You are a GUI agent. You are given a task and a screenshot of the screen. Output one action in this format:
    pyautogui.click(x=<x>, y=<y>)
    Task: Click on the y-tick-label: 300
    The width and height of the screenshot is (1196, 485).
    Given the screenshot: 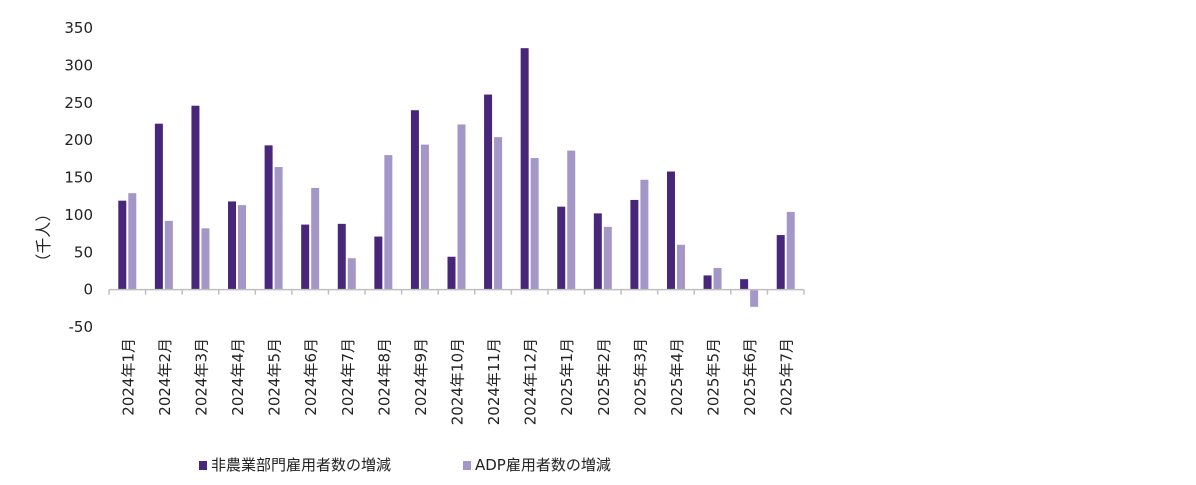 What is the action you would take?
    pyautogui.click(x=78, y=65)
    